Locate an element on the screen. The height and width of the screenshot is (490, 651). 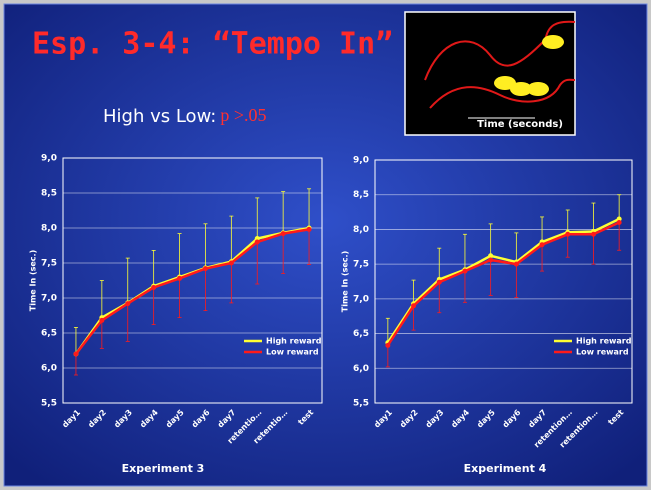
x-axis-label: Experiment 3 is located at coordinates (163, 468).